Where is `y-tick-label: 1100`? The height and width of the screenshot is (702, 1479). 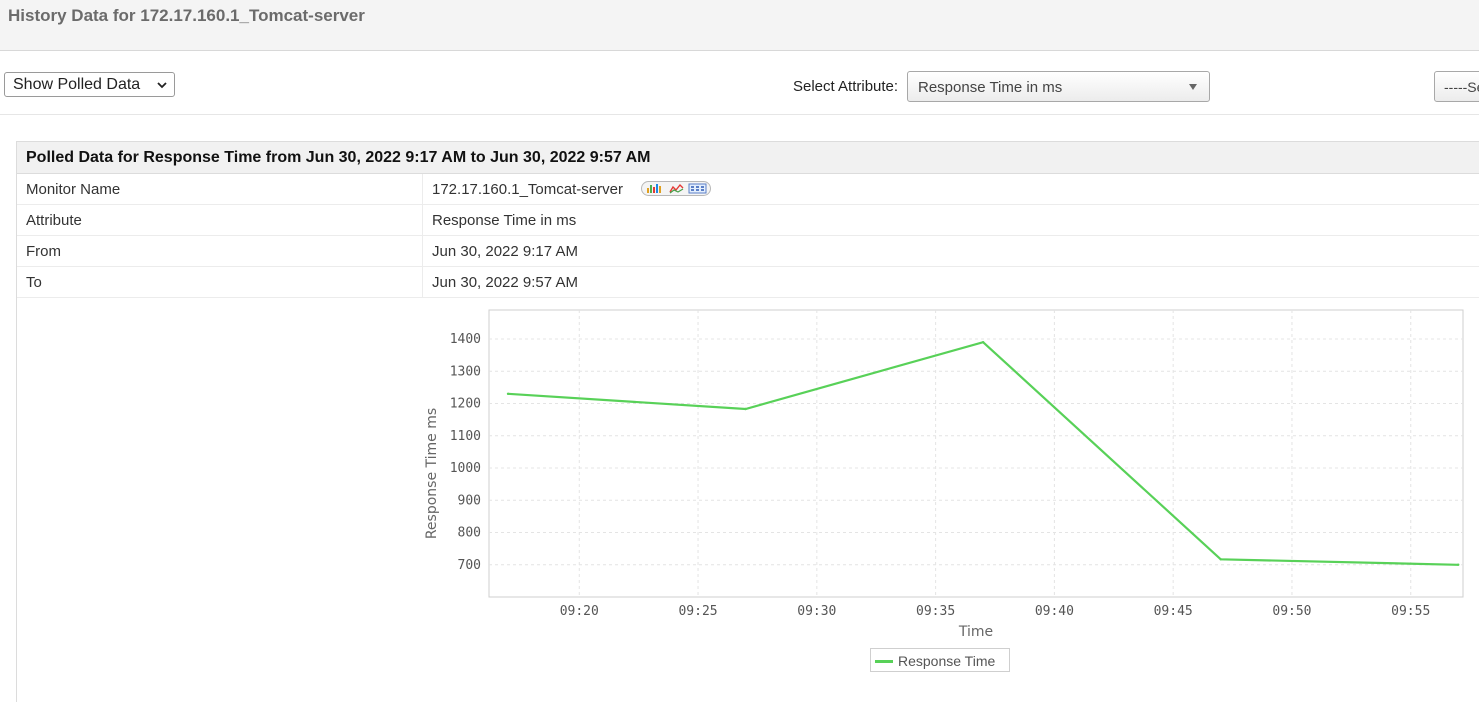
y-tick-label: 1100 is located at coordinates (465, 436).